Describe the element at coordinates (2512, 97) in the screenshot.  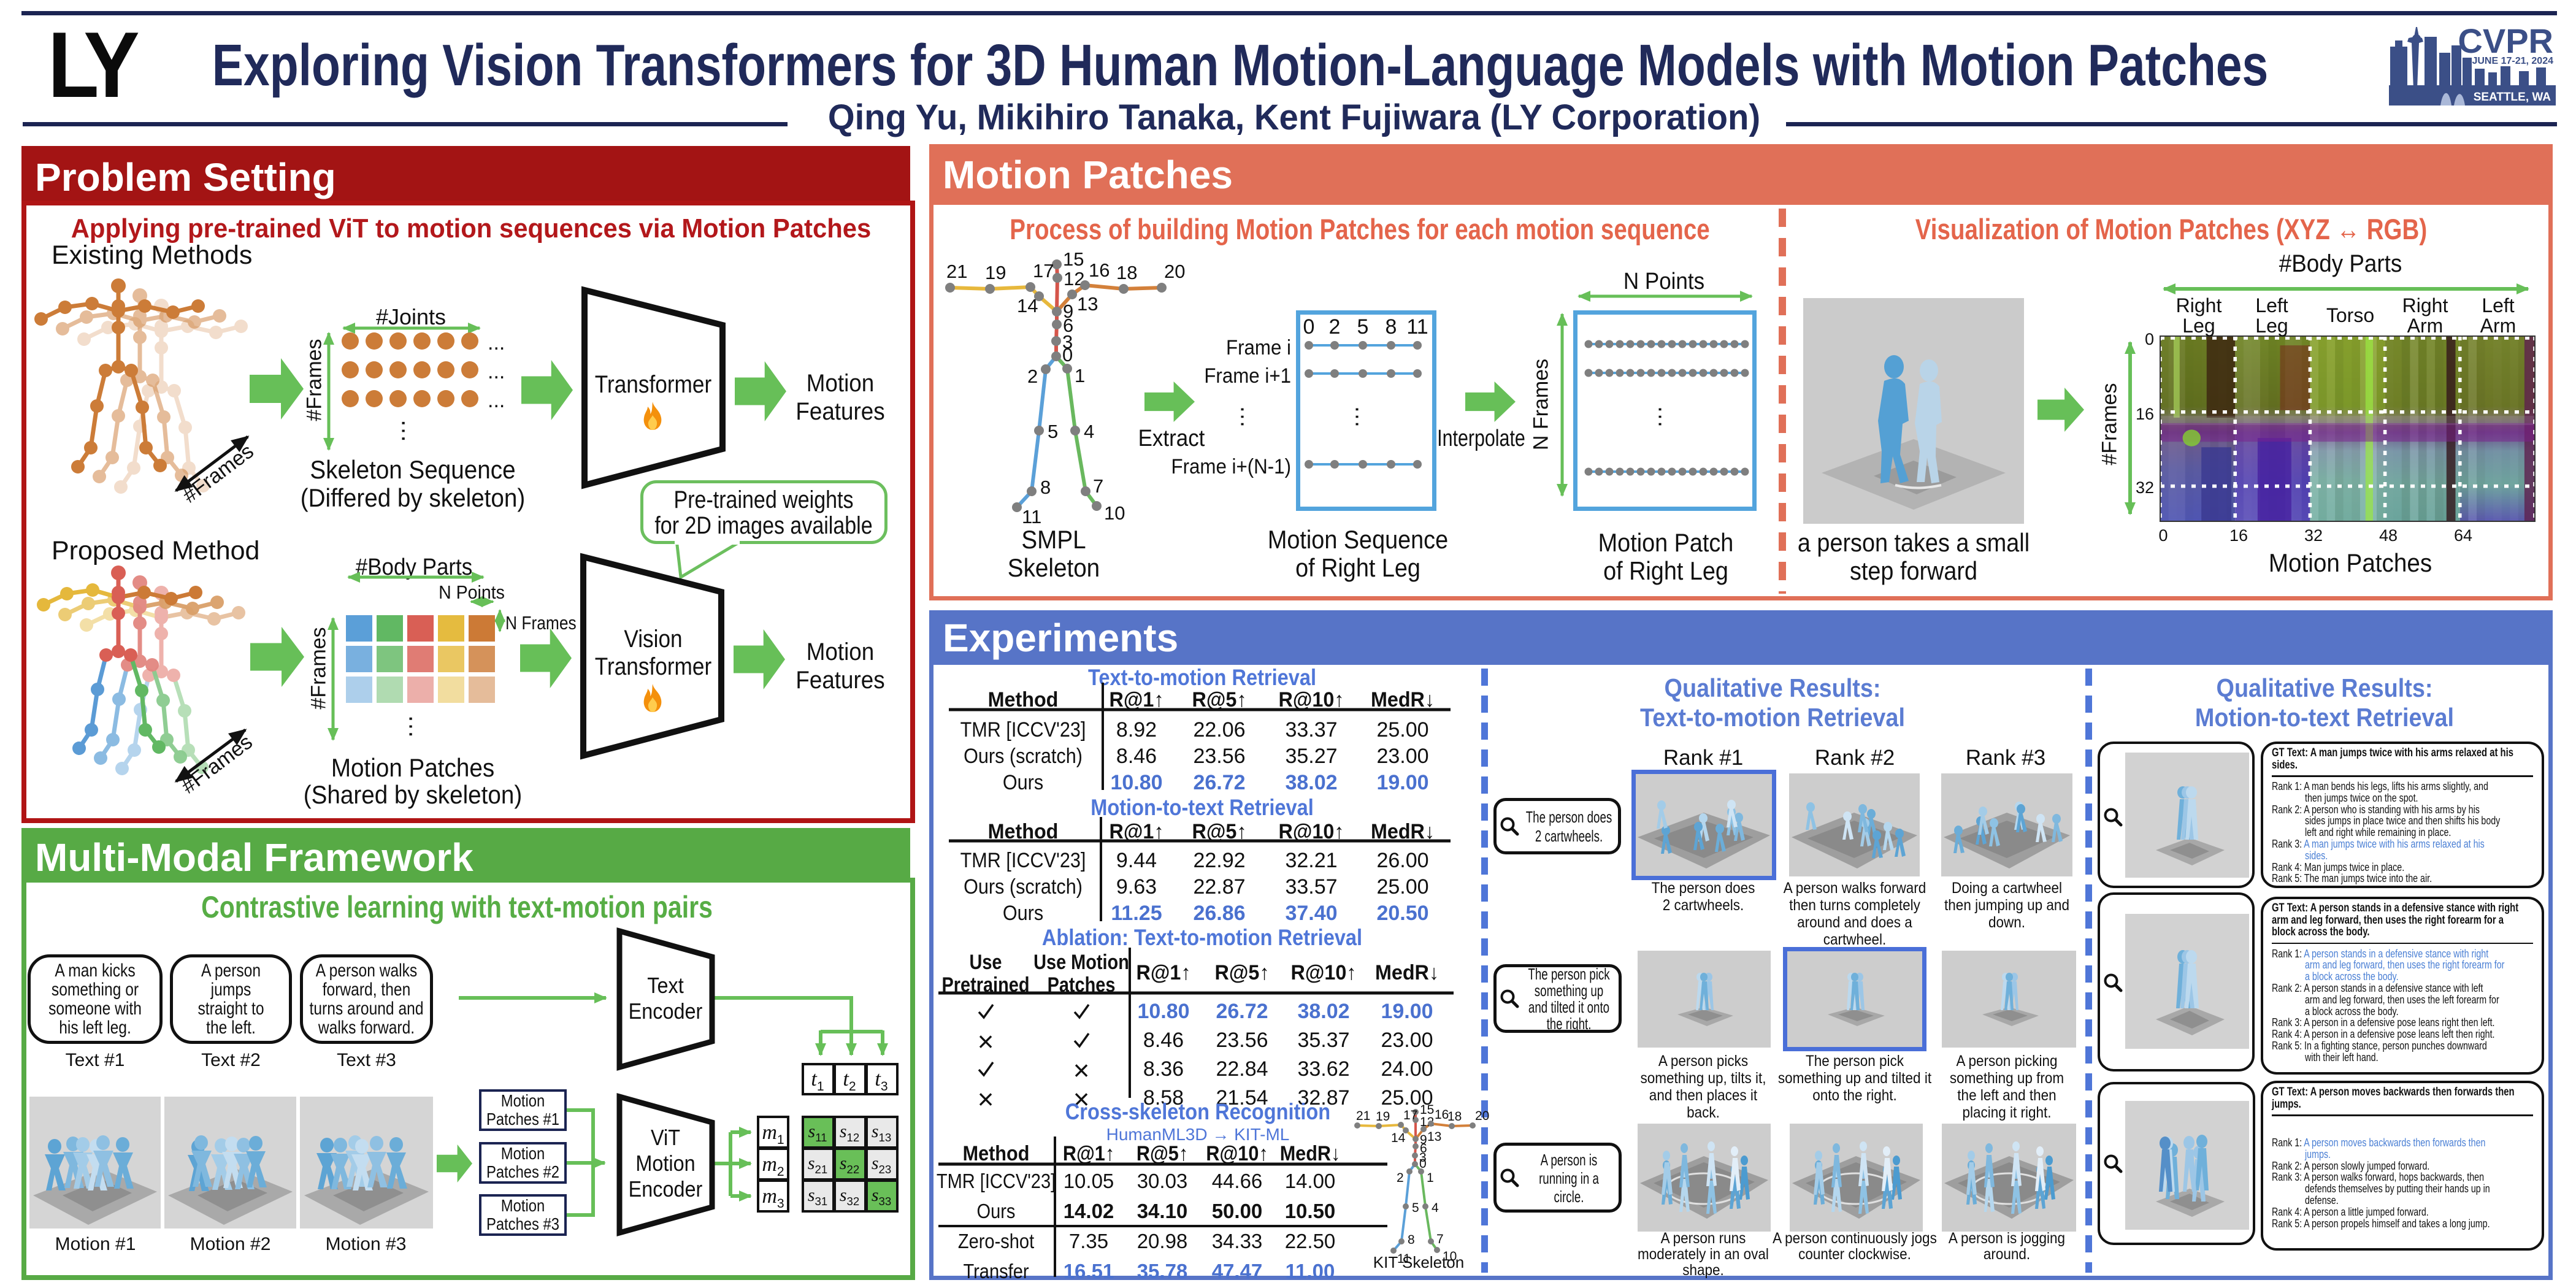
I see `svg-text: SEATTLE, WA` at that location.